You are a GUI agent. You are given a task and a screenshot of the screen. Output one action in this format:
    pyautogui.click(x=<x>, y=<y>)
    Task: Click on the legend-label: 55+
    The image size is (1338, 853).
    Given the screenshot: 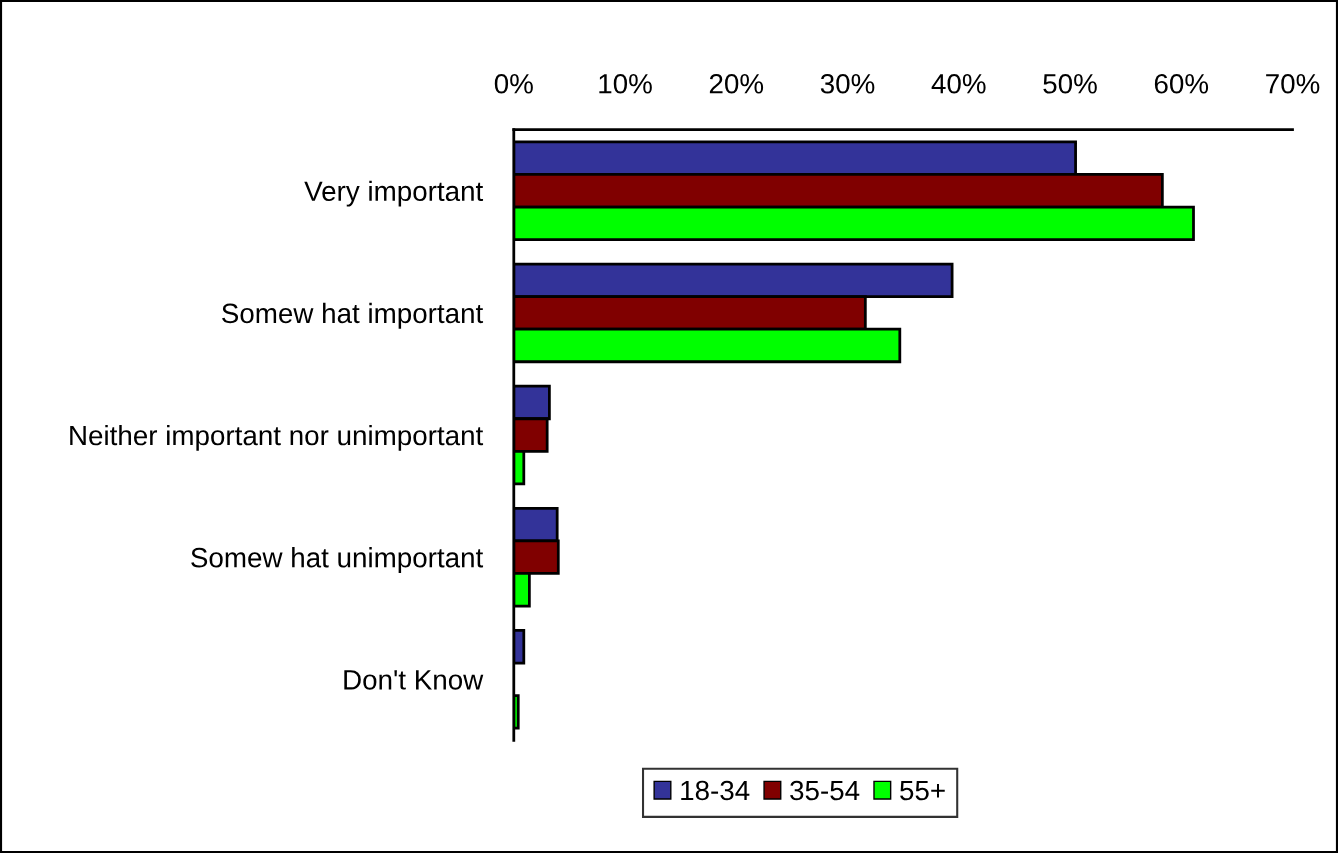 What is the action you would take?
    pyautogui.click(x=922, y=790)
    